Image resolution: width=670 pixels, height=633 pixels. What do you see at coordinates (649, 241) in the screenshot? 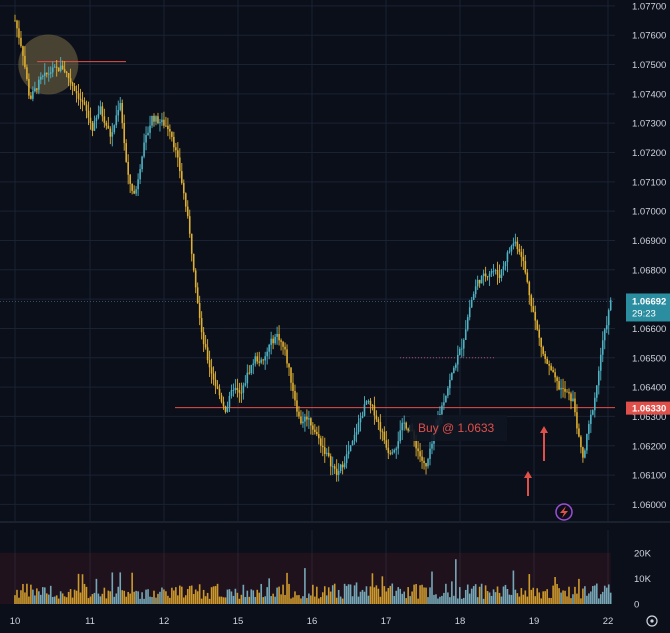
I see `price-tick-label: 1.06900` at bounding box center [649, 241].